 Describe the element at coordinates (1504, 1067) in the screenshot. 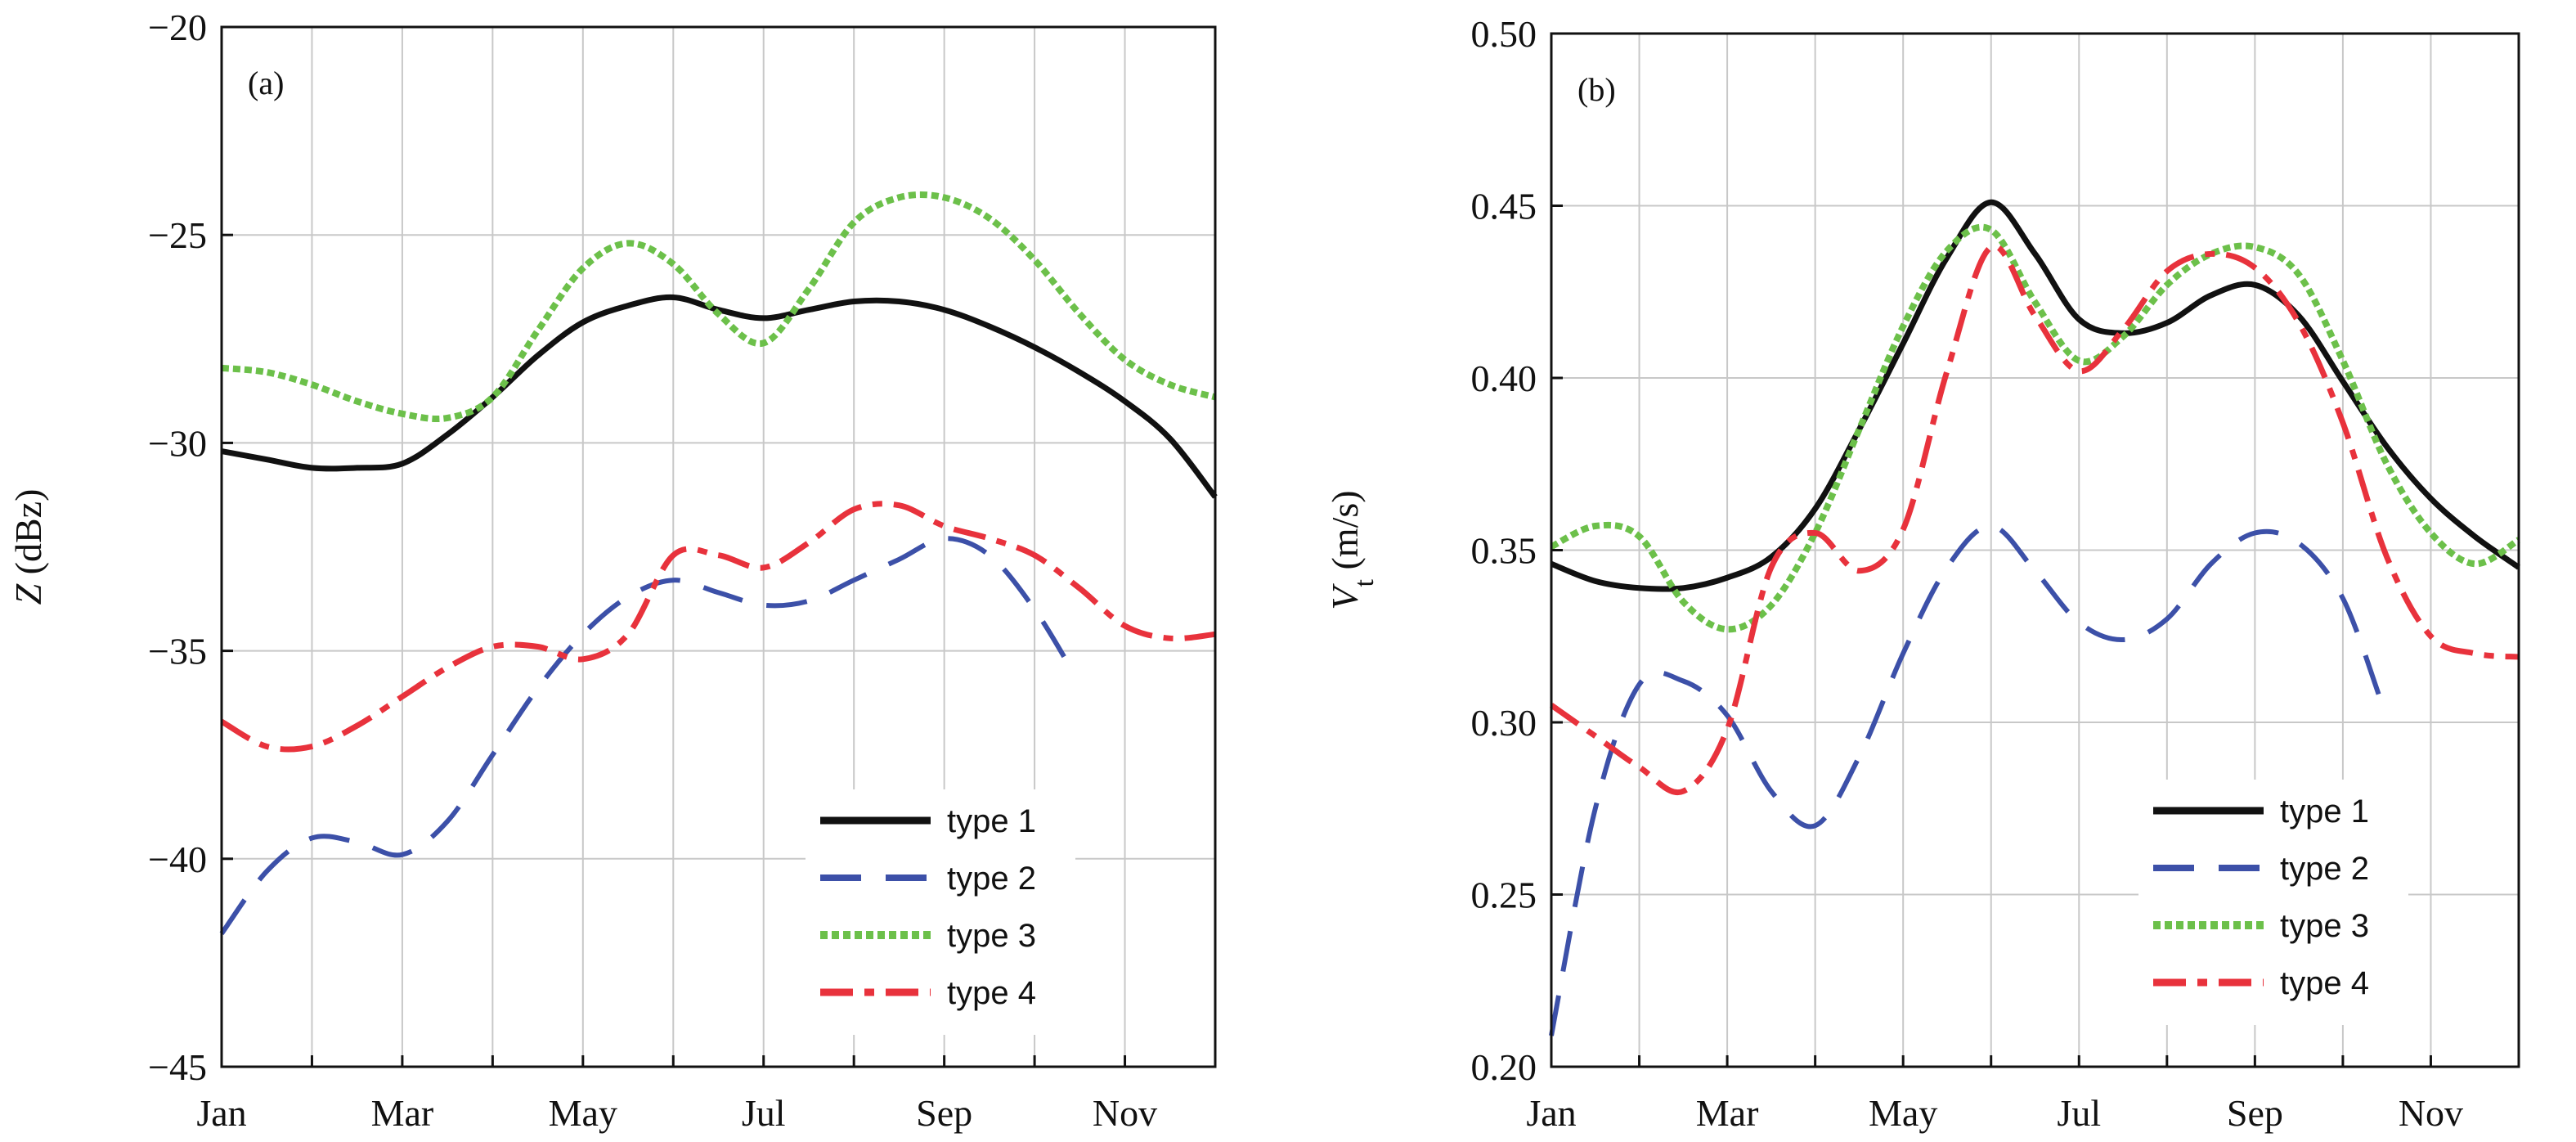

I see `y-tick-label: 0.20` at that location.